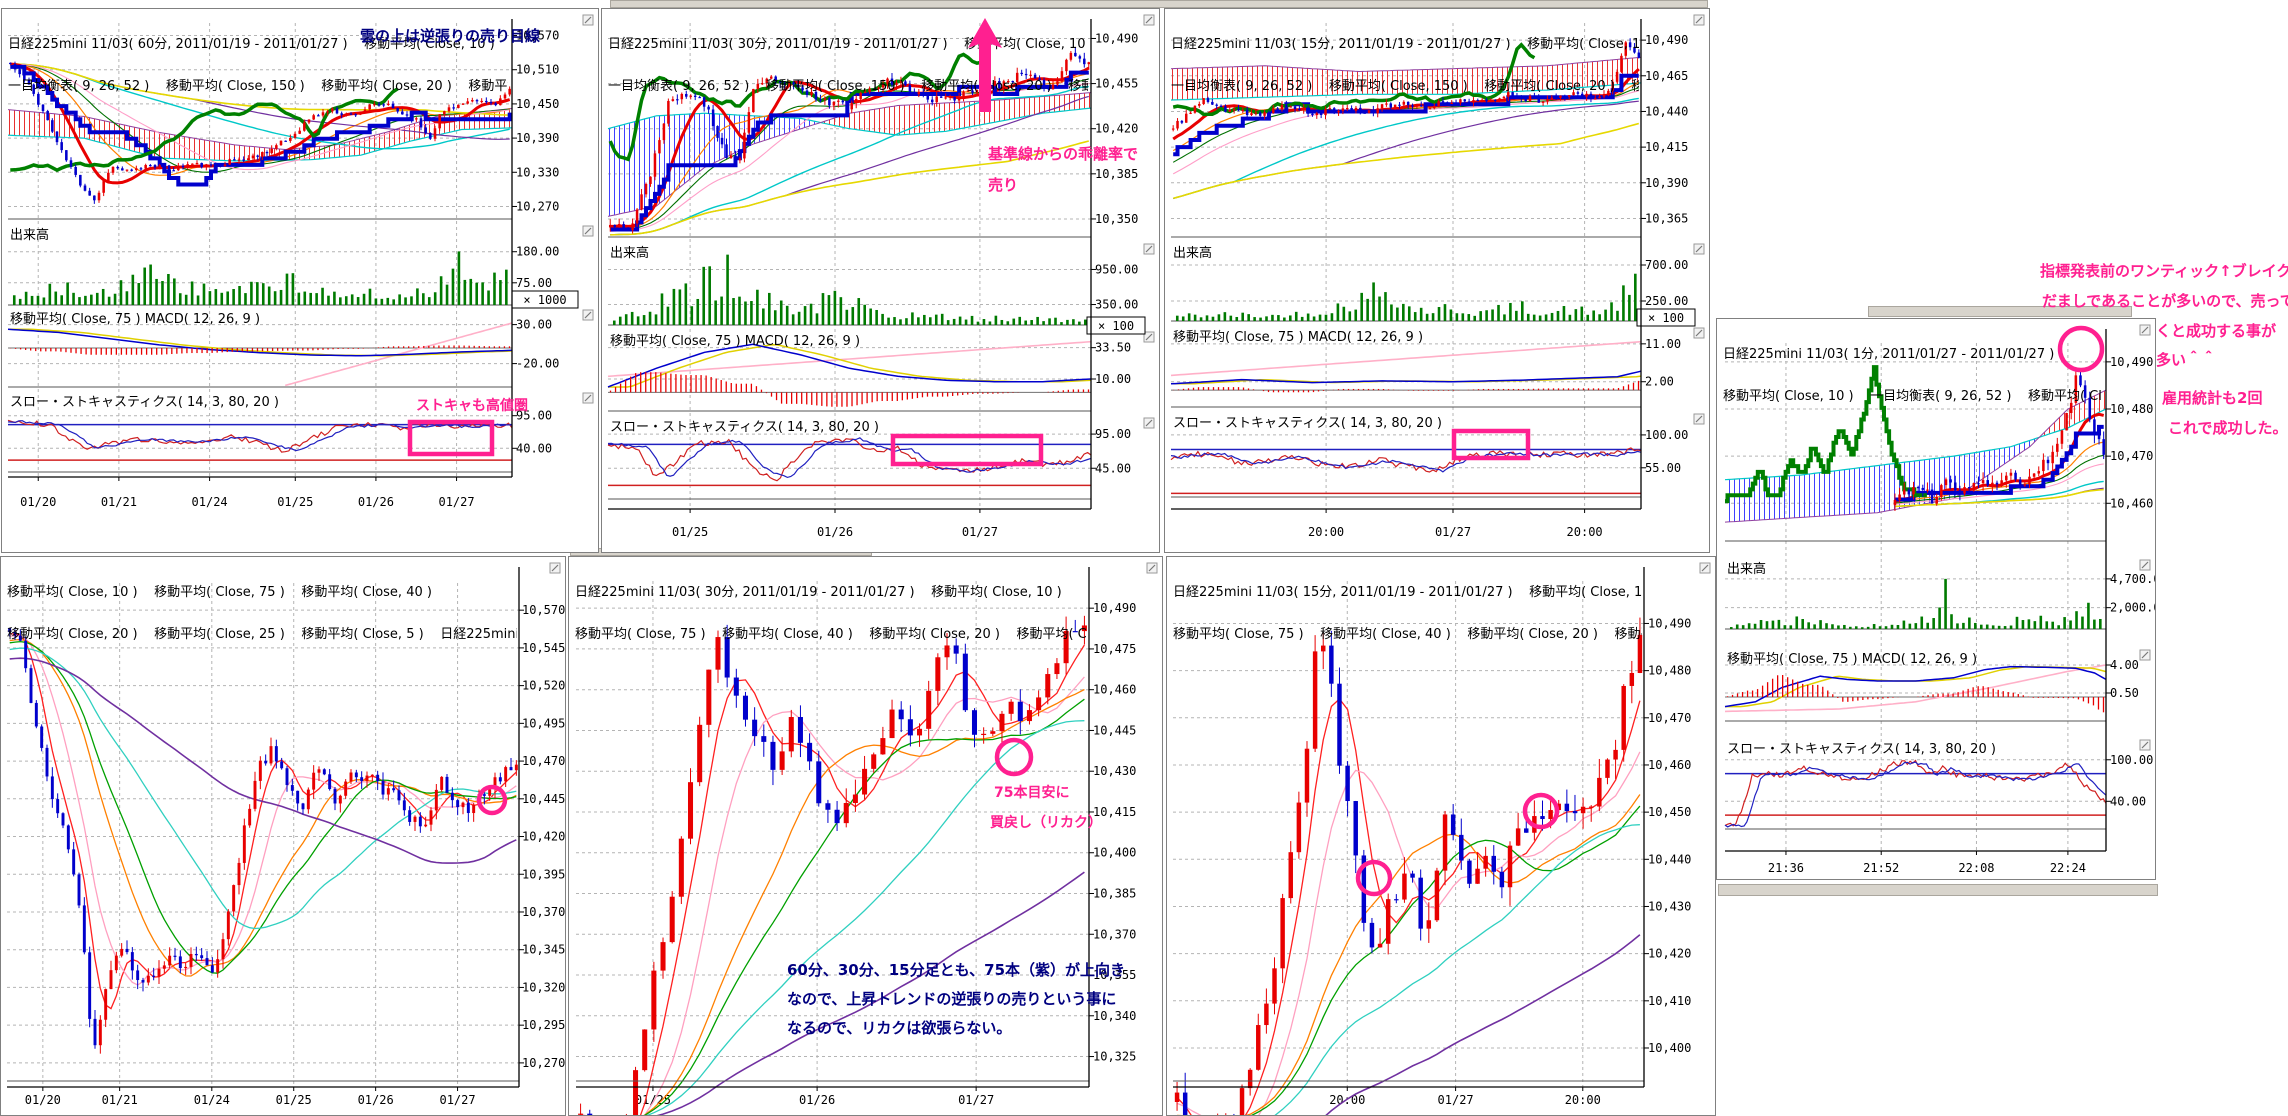  I want to click on svg-text: 10,460, so click(1669, 765).